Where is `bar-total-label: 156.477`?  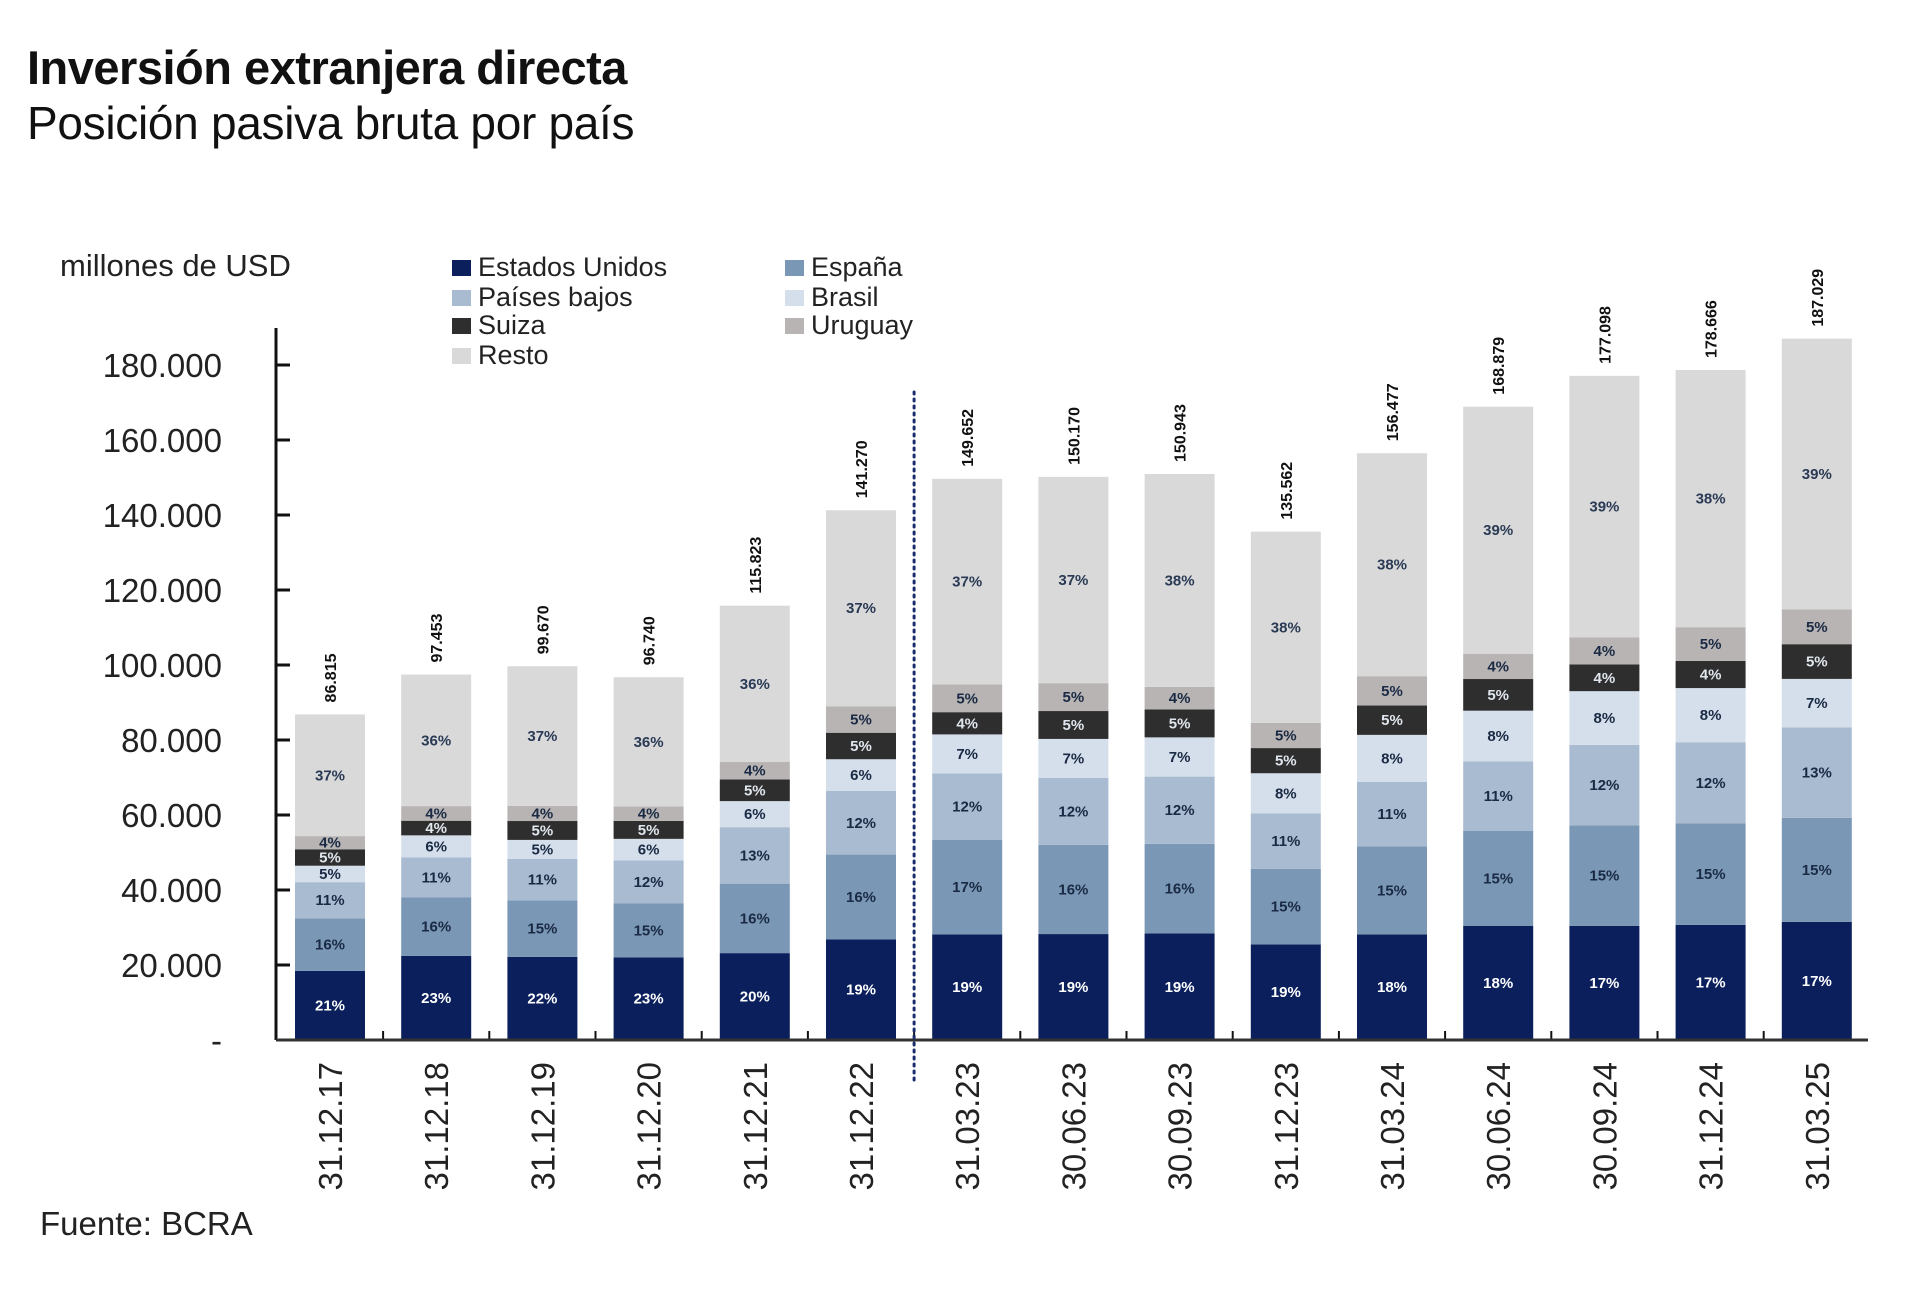
bar-total-label: 156.477 is located at coordinates (1393, 412).